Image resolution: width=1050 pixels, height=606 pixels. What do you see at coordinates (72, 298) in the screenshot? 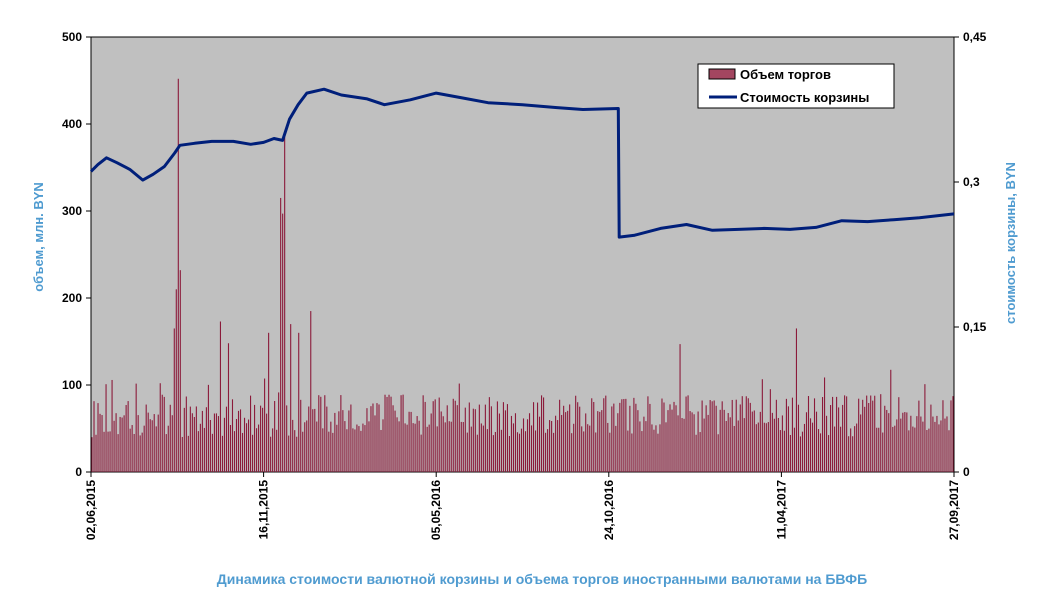
I see `left-tick-label: 200` at bounding box center [72, 298].